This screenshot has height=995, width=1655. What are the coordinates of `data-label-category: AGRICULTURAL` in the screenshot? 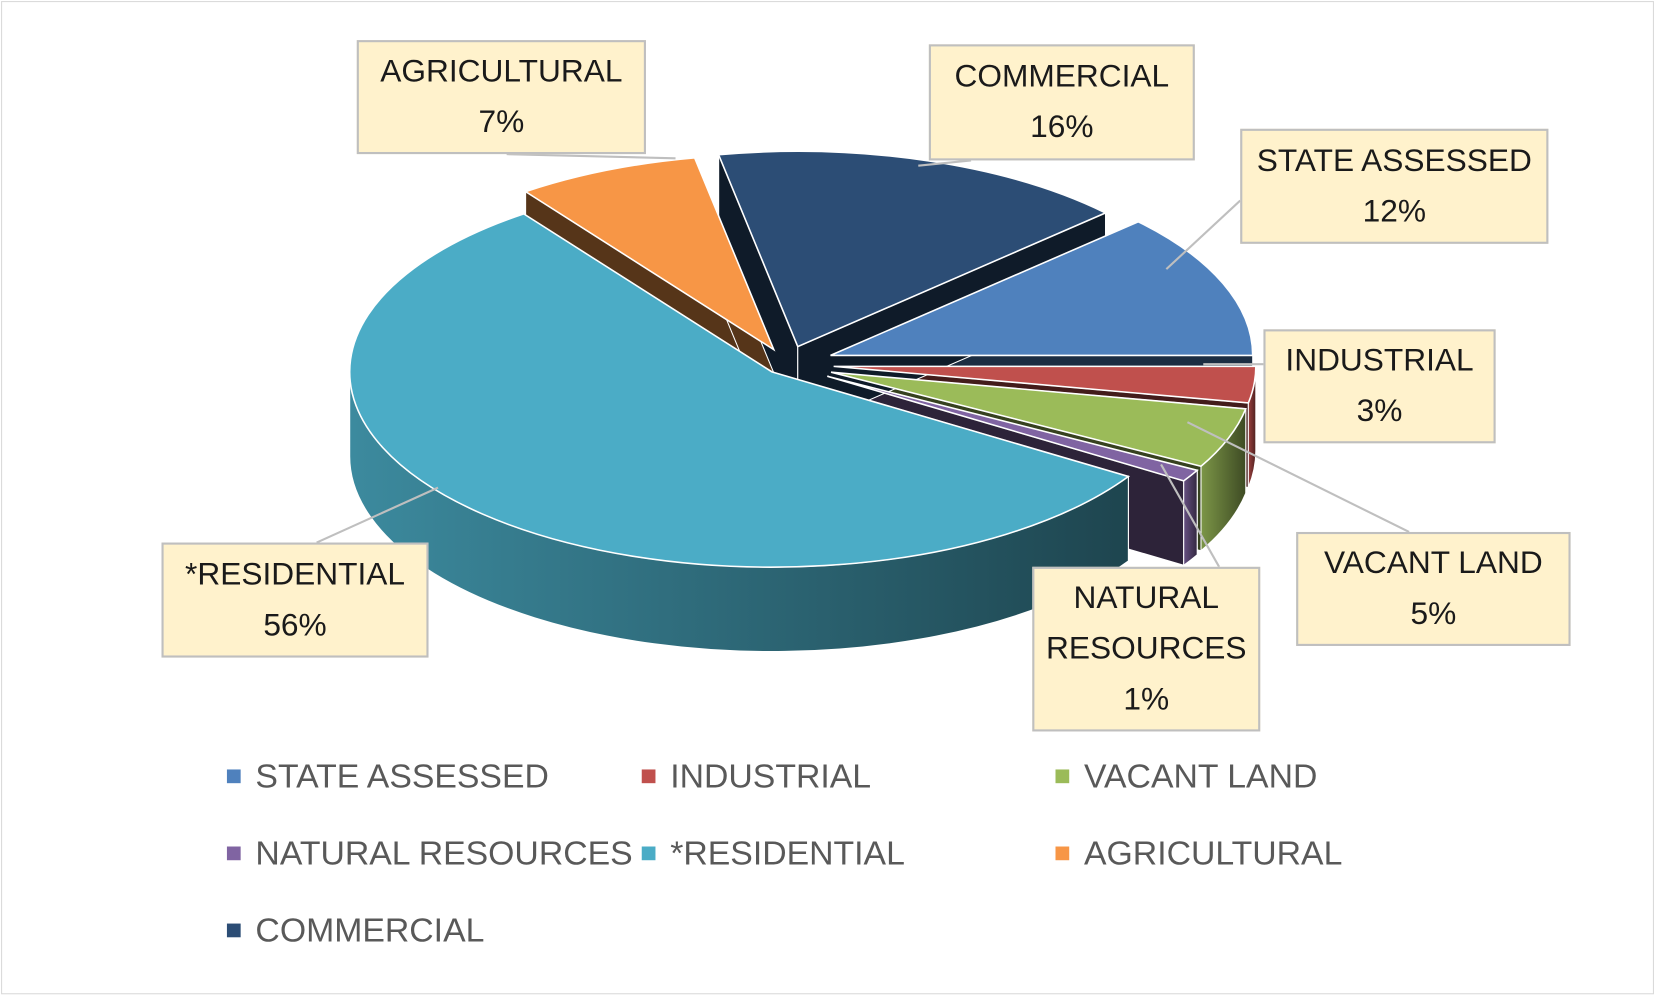 It's located at (501, 71).